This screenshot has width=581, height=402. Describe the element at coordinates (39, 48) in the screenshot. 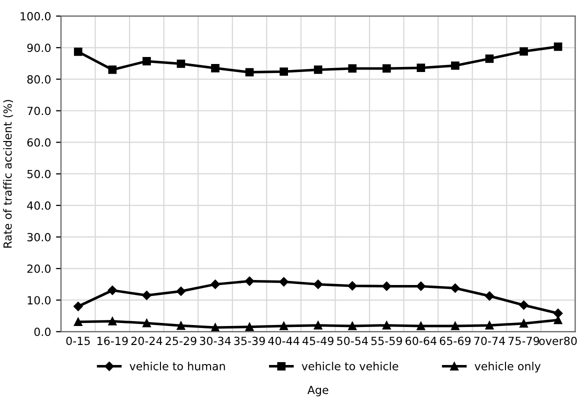

I see `y-tick-label: 90.0` at that location.